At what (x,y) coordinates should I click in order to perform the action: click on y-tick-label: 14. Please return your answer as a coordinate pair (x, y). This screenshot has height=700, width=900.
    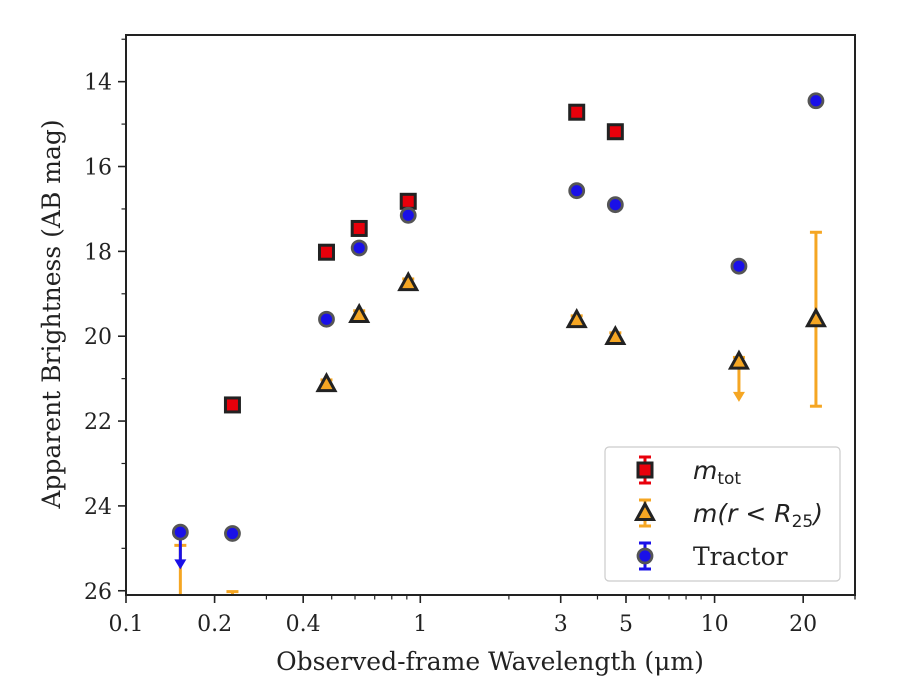
    Looking at the image, I should click on (98, 83).